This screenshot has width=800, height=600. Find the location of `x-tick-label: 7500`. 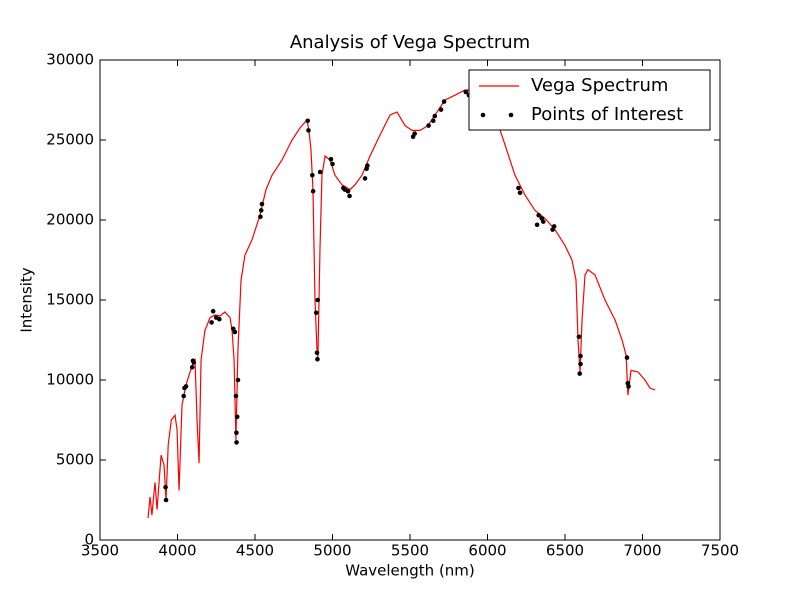

x-tick-label: 7500 is located at coordinates (720, 551).